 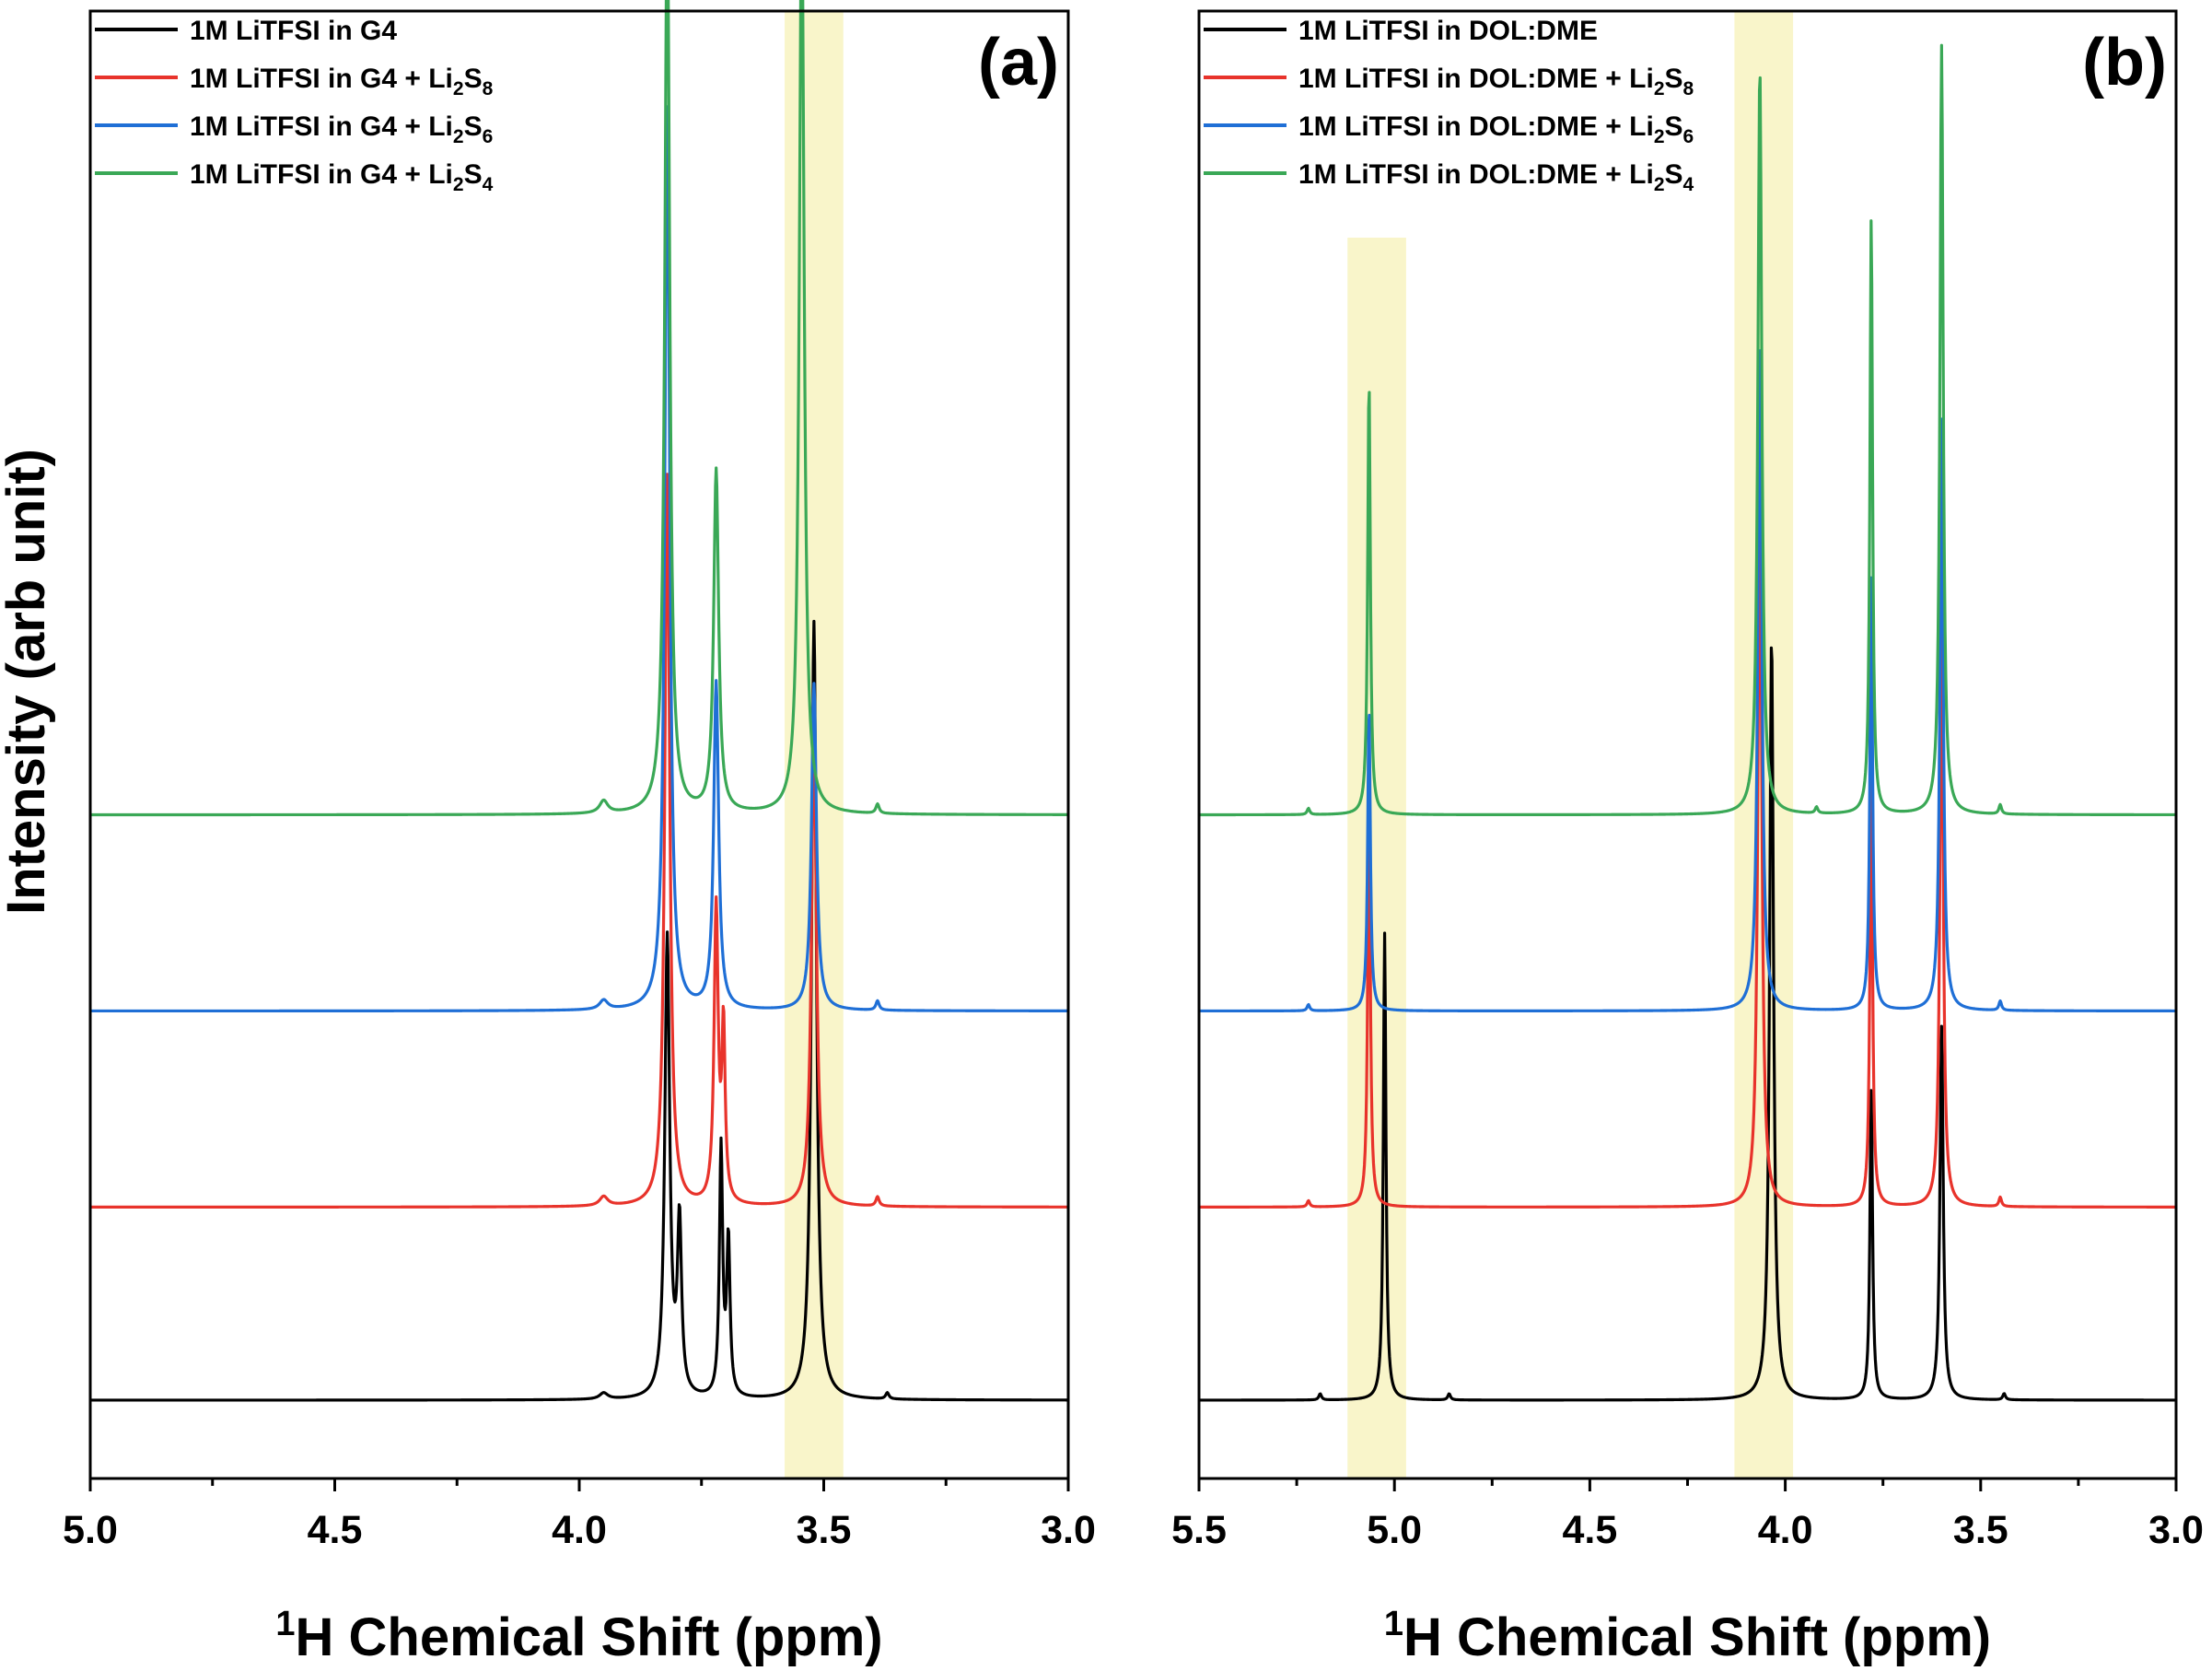 I want to click on legend-entry: 1M LiTFSI in DOL:DME + Li2S8, so click(x=1496, y=81).